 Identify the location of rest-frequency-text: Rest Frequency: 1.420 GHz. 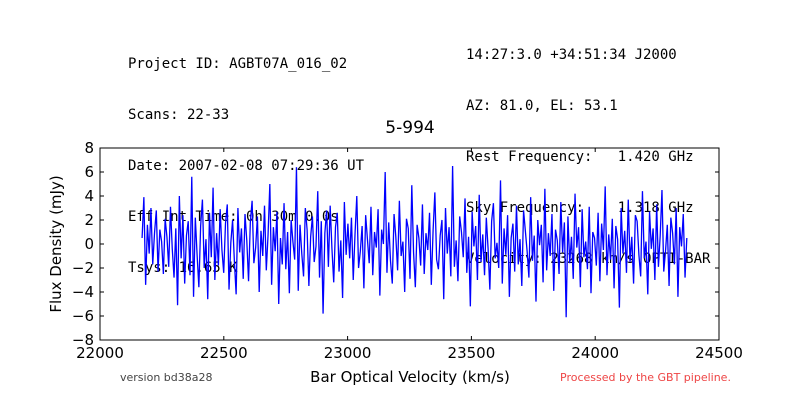
(580, 157).